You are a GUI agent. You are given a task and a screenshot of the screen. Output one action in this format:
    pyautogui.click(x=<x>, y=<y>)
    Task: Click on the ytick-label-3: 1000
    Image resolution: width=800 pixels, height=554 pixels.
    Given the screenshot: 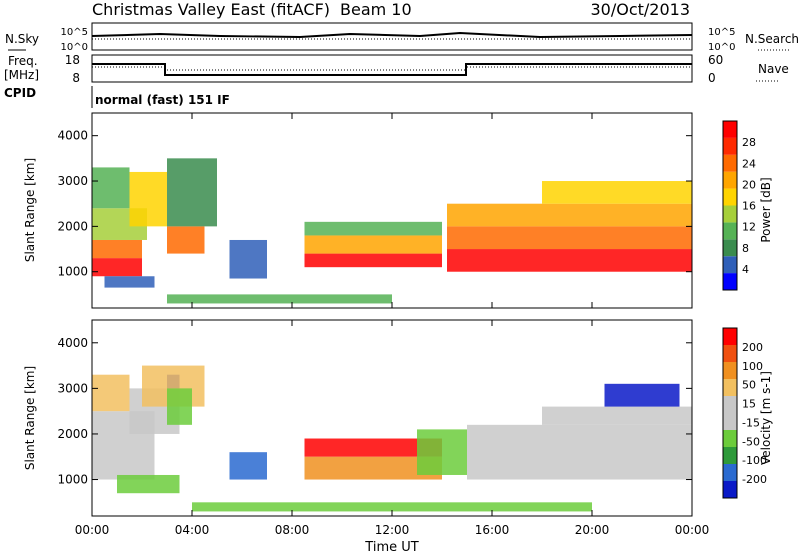 What is the action you would take?
    pyautogui.click(x=72, y=272)
    